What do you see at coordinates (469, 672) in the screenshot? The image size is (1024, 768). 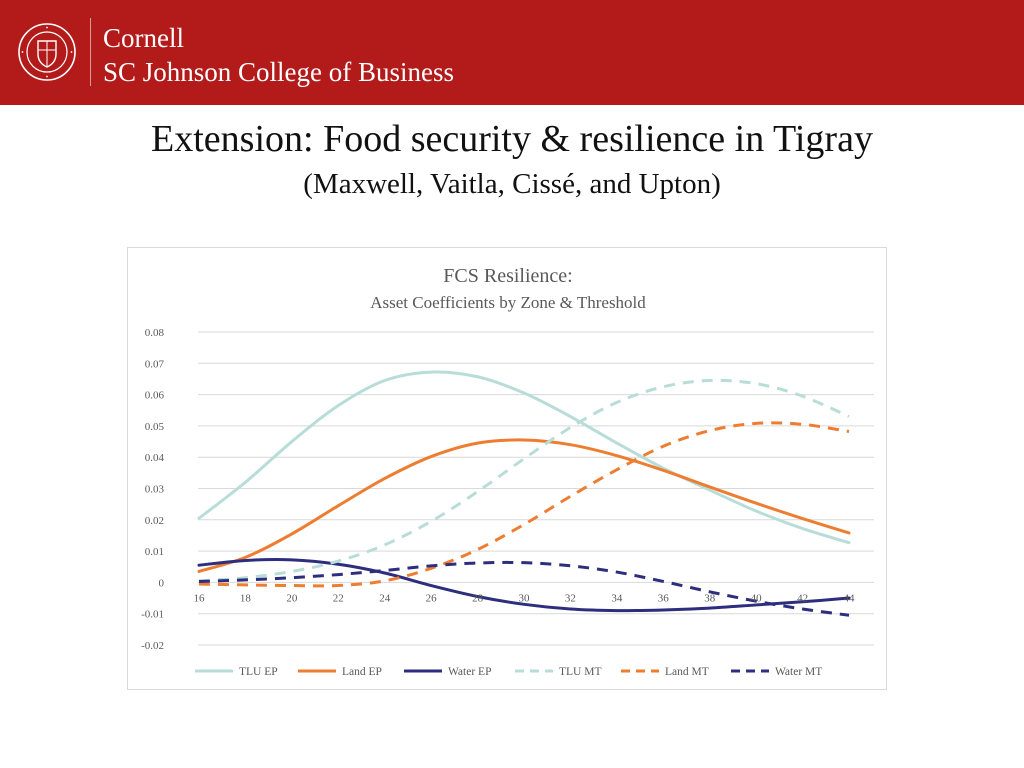 I see `legend-label: Water EP` at bounding box center [469, 672].